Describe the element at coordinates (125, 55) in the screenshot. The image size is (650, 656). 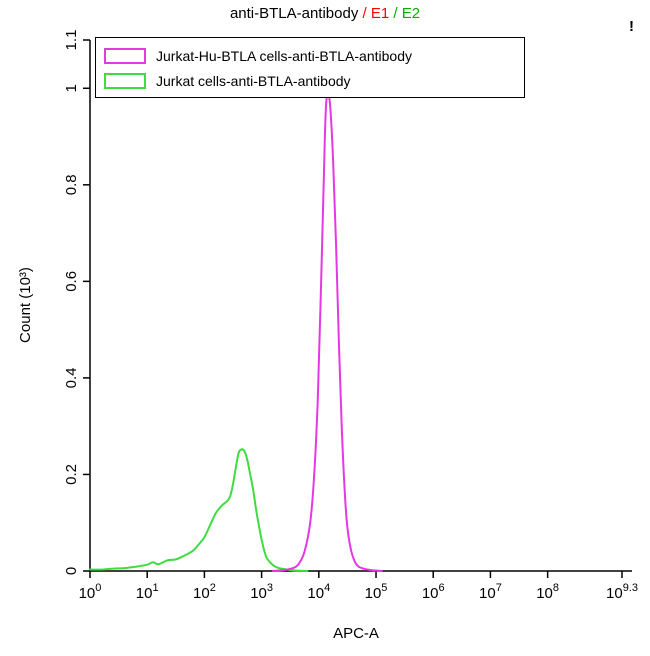
I see `legend-swatch-magenta` at that location.